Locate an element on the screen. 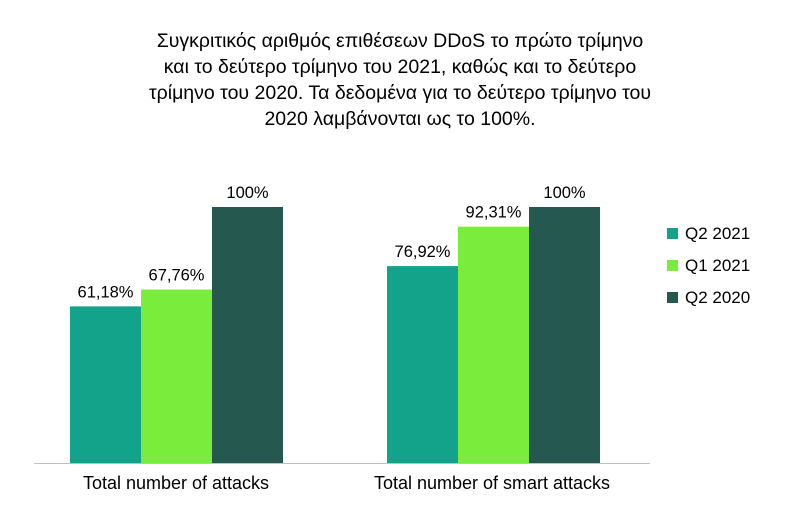 The image size is (800, 518). data-label: 61,18% is located at coordinates (106, 292).